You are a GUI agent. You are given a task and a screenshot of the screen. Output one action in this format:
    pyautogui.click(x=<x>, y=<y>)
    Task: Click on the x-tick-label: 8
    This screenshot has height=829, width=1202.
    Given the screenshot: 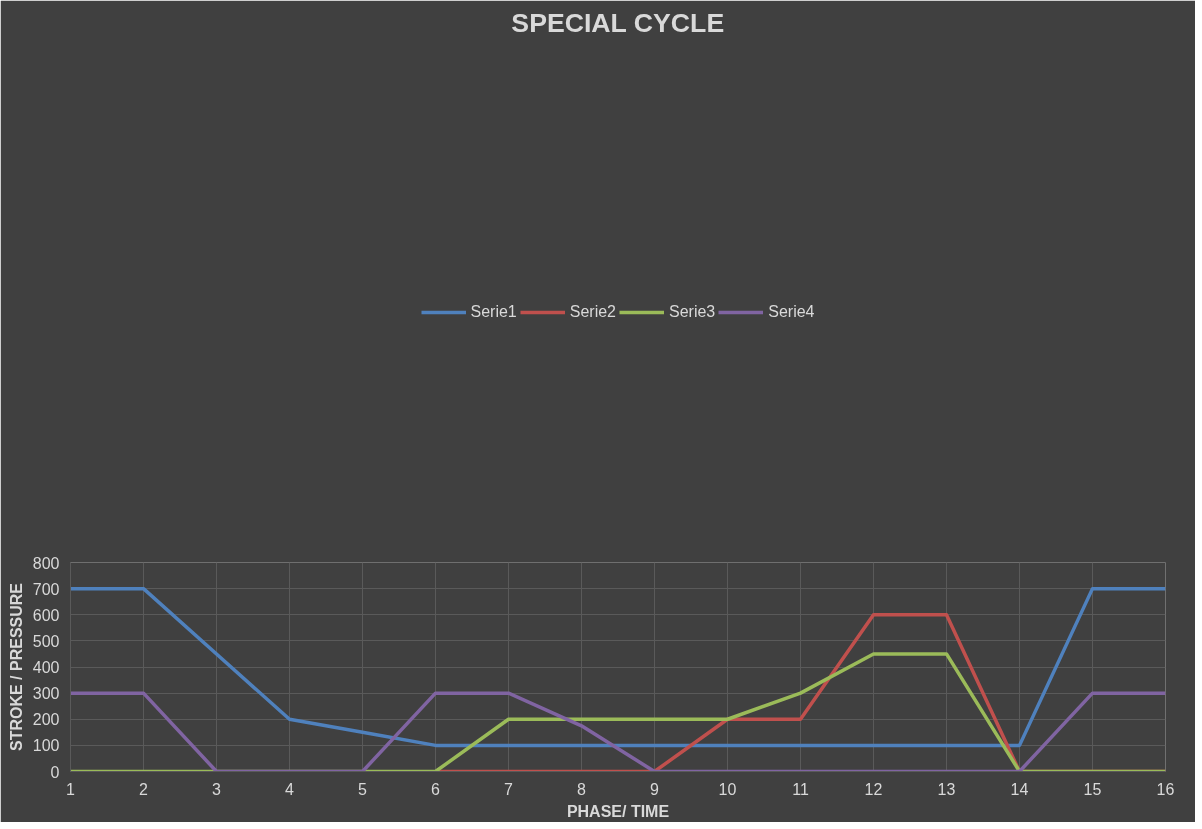 What is the action you would take?
    pyautogui.click(x=582, y=789)
    